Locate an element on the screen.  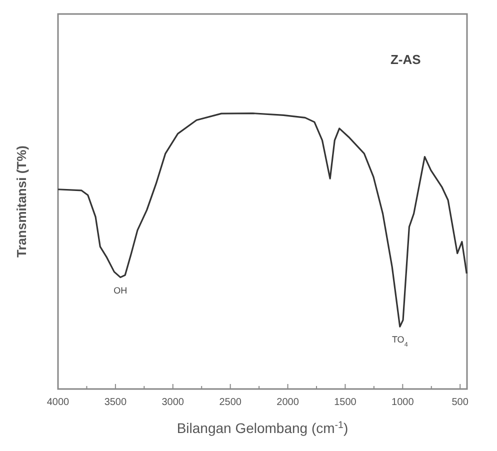
text: Z-AS is located at coordinates (406, 59).